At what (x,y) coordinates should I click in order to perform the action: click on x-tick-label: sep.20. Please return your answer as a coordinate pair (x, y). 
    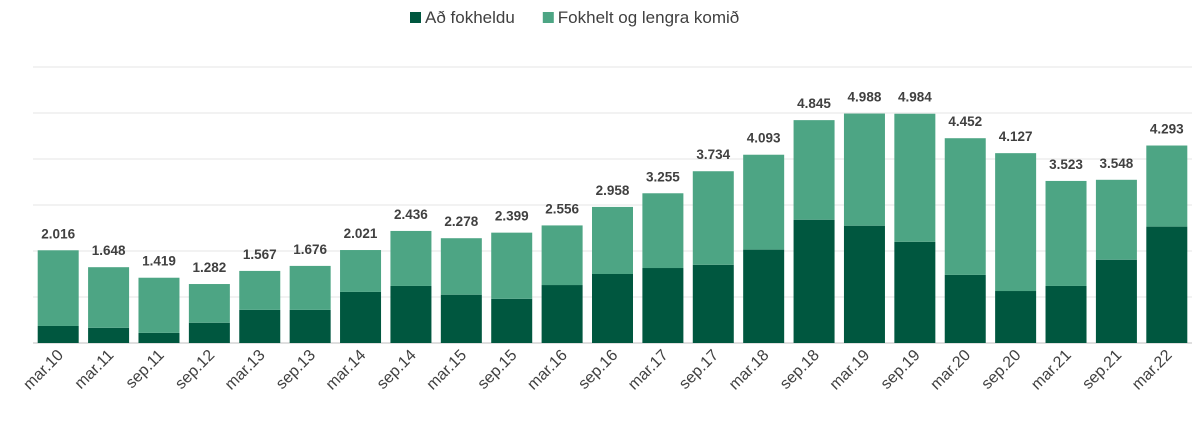
    Looking at the image, I should click on (1001, 370).